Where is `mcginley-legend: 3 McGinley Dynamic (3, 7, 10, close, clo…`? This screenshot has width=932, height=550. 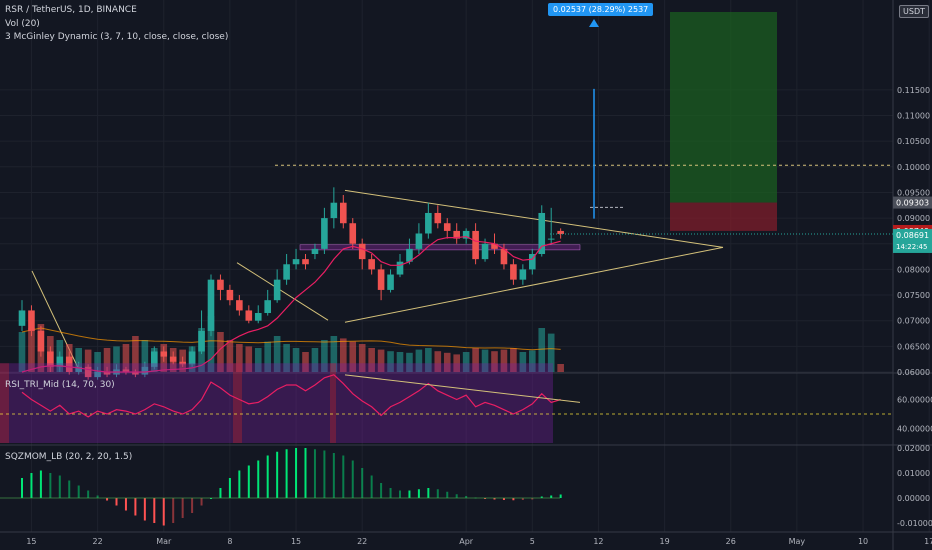
mcginley-legend: 3 McGinley Dynamic (3, 7, 10, close, clo… is located at coordinates (117, 37).